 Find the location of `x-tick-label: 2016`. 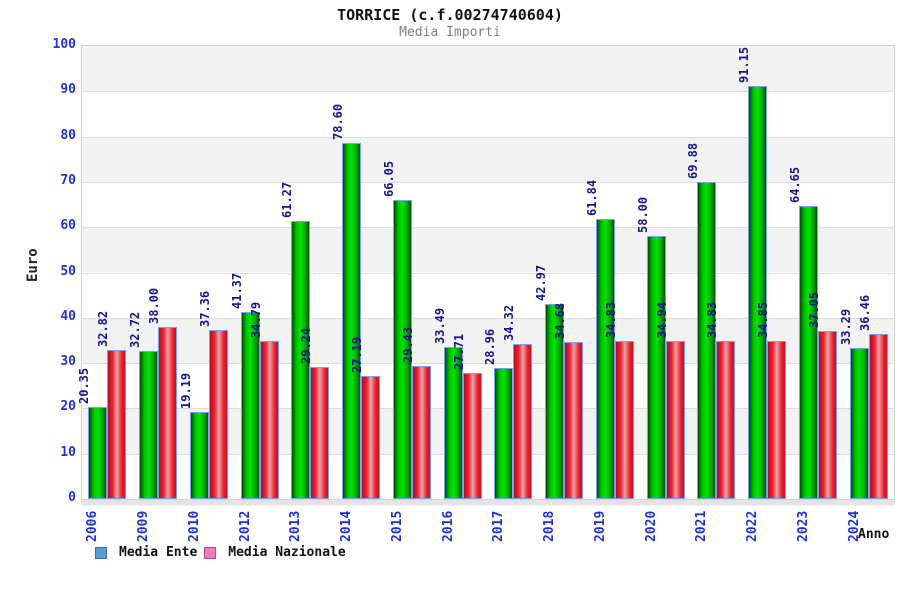

x-tick-label: 2016 is located at coordinates (448, 526).